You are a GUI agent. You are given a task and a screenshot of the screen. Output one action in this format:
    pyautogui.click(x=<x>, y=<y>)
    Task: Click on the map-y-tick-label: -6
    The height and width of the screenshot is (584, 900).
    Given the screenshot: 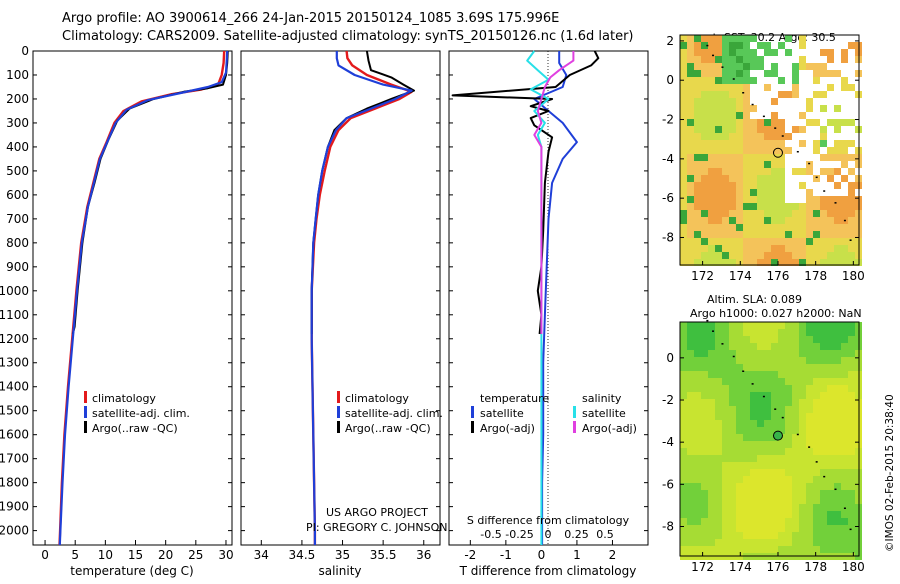 What is the action you would take?
    pyautogui.click(x=668, y=198)
    